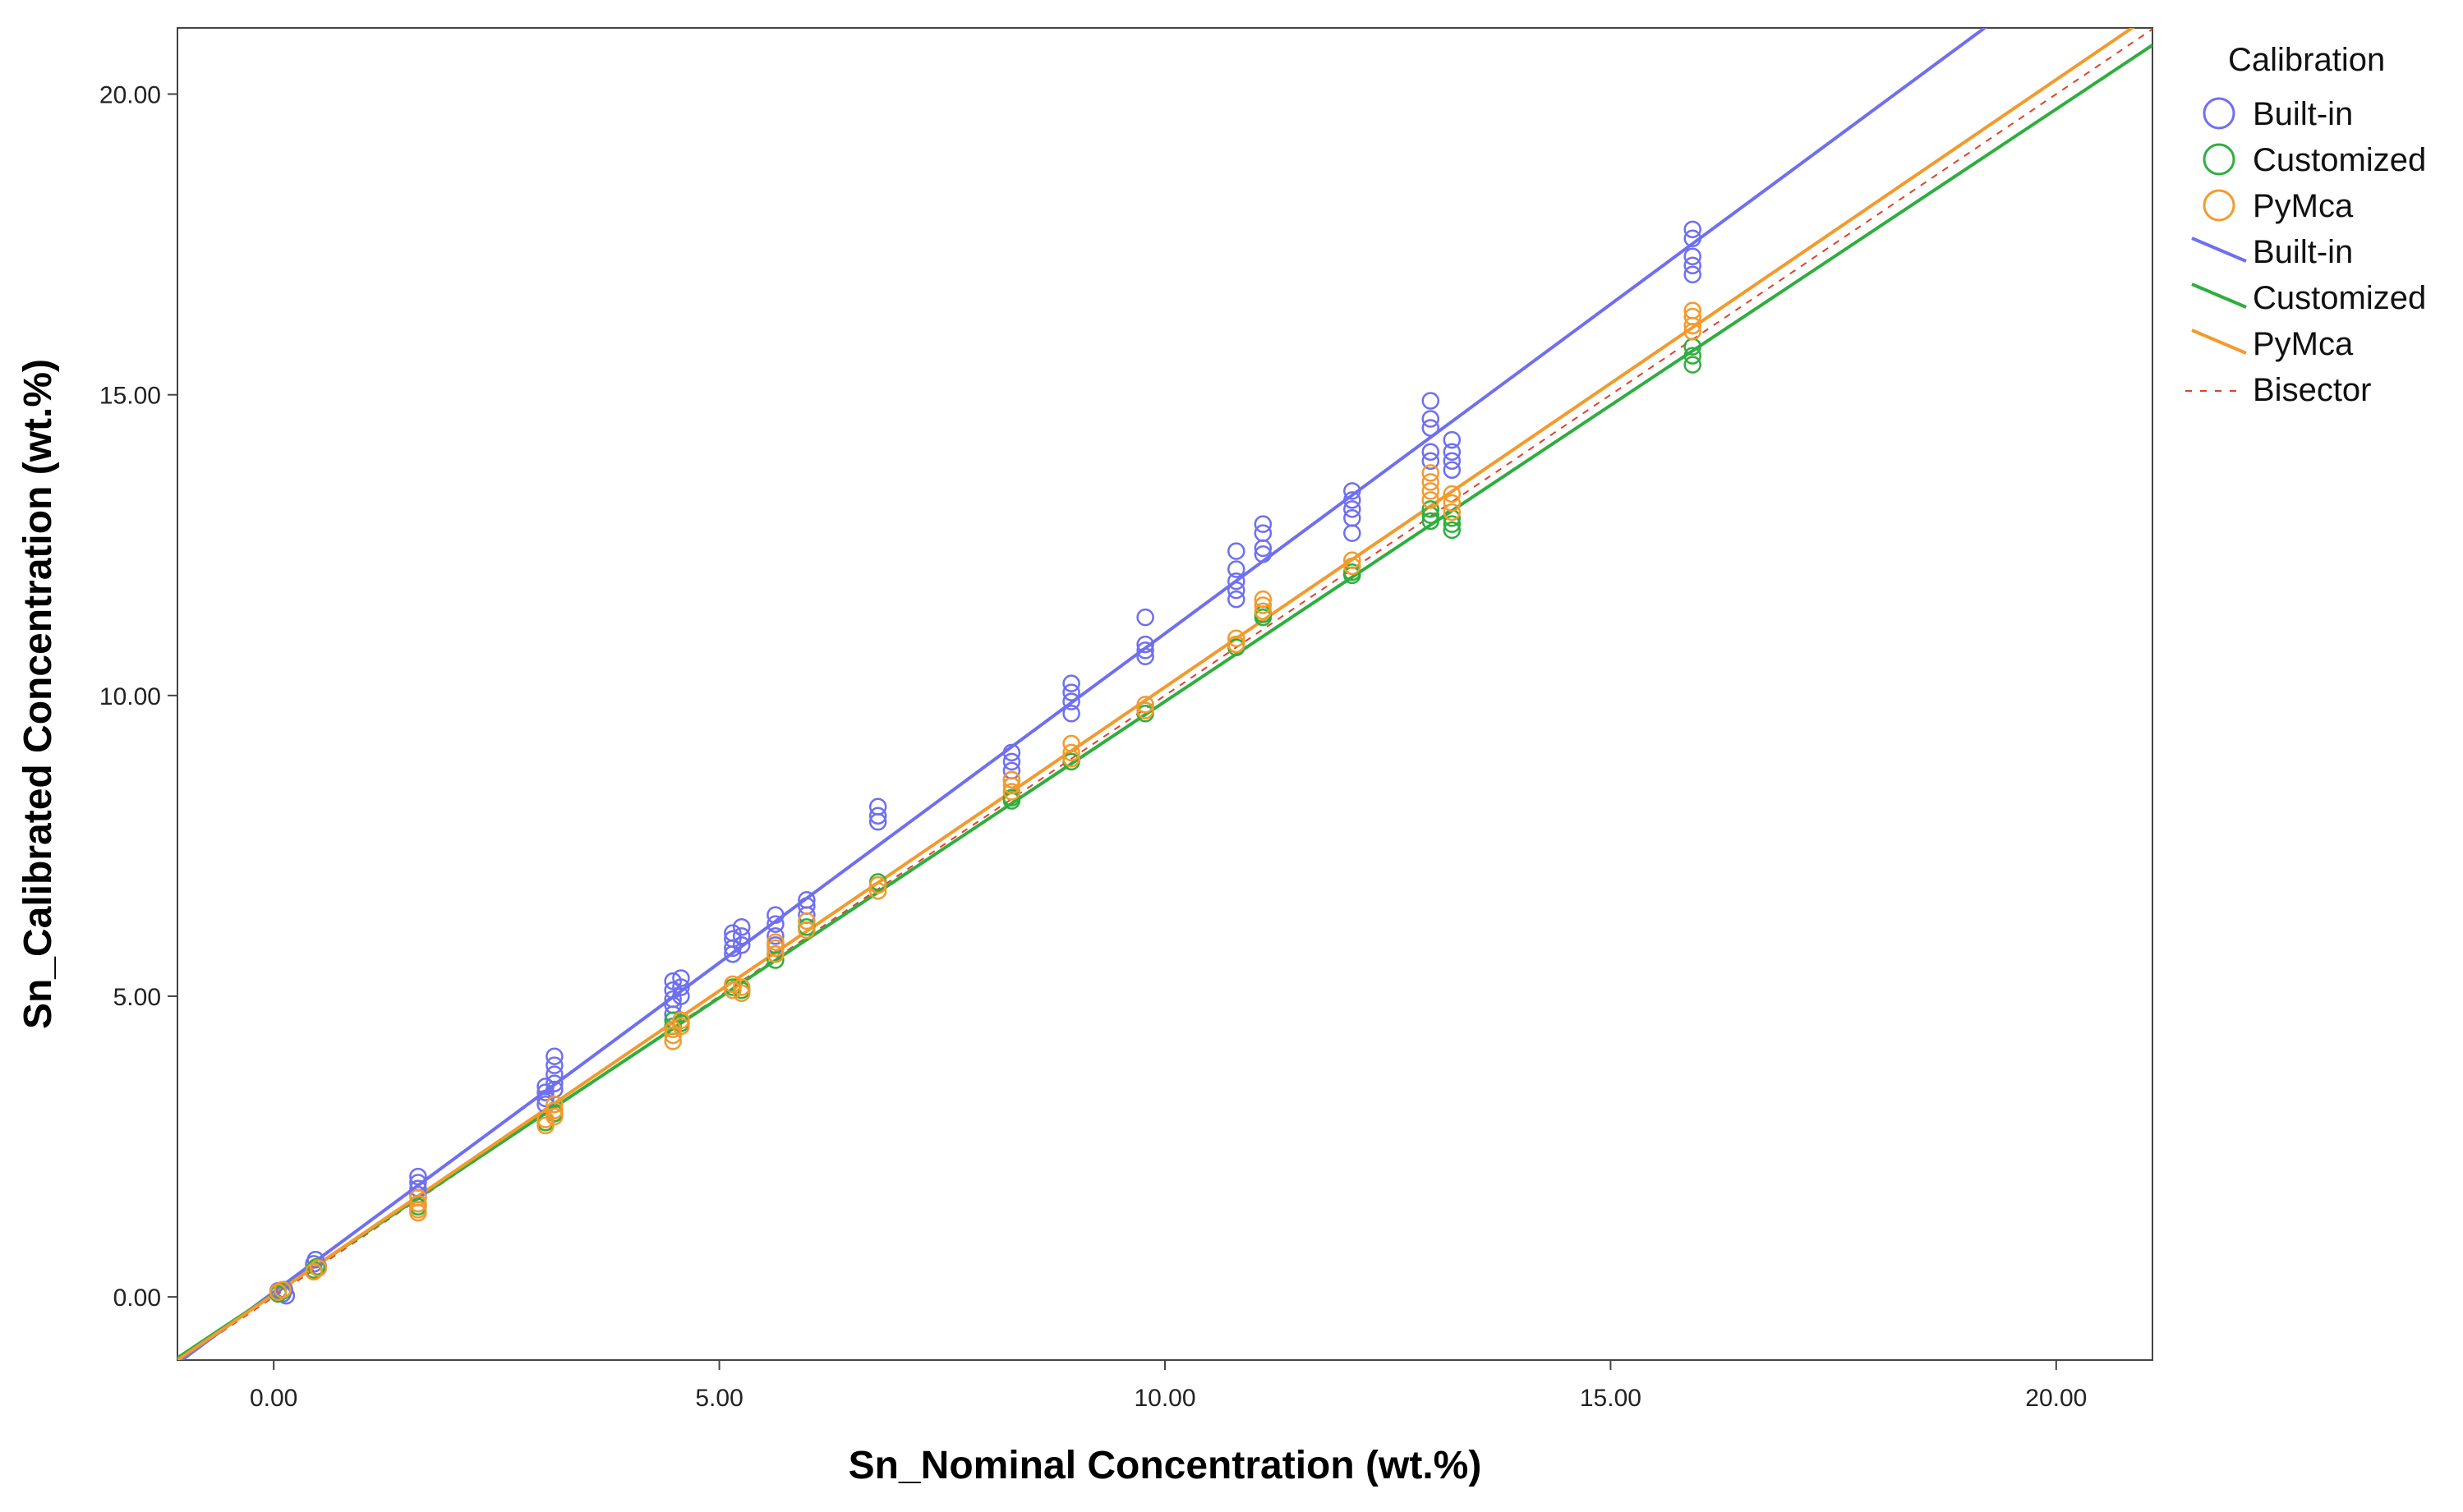 Image resolution: width=2463 pixels, height=1512 pixels. I want to click on legend-label: PyMca, so click(2304, 206).